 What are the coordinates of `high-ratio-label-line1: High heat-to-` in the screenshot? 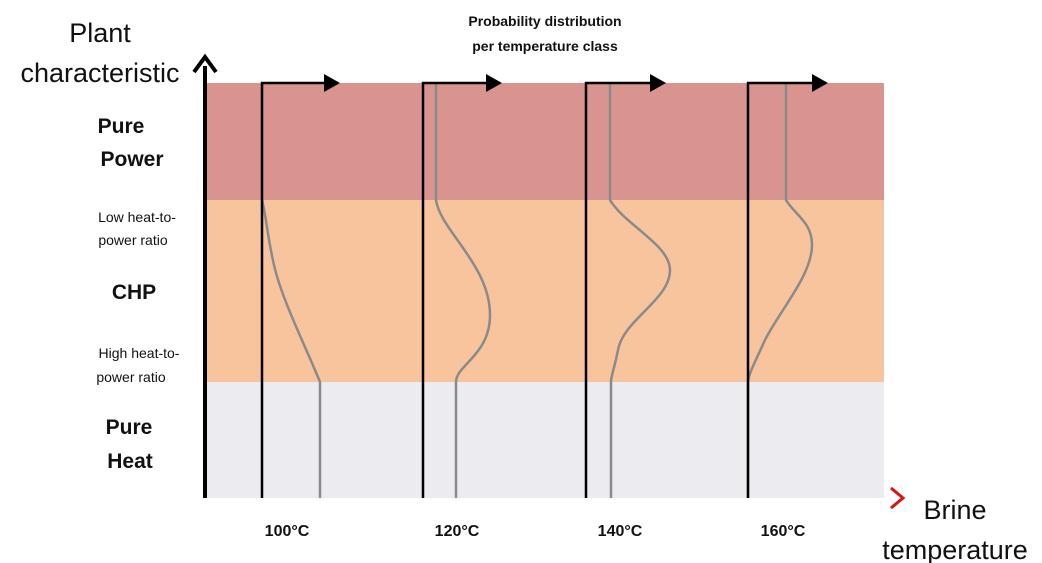 It's located at (139, 353).